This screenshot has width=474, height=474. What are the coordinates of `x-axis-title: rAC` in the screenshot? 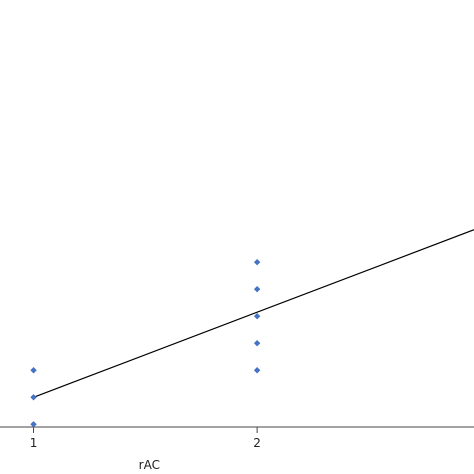 It's located at (149, 465).